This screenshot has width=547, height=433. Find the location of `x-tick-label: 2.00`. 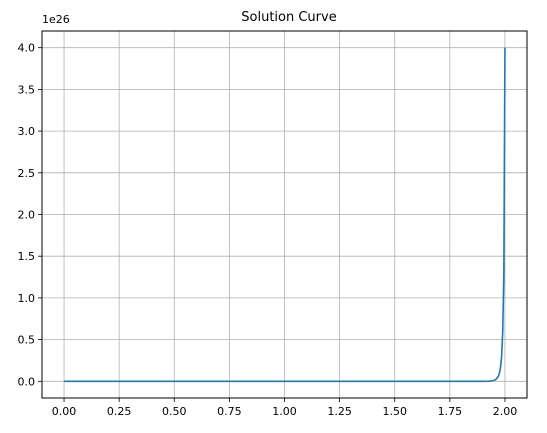

x-tick-label: 2.00 is located at coordinates (505, 411).